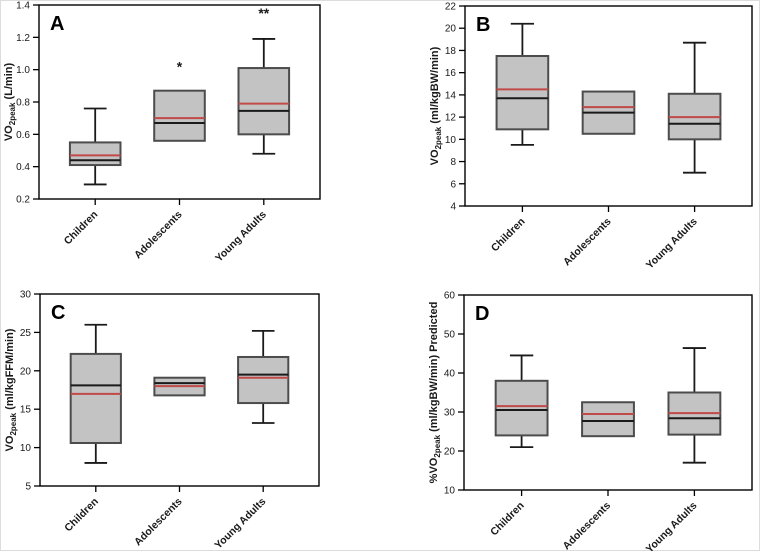 This screenshot has height=551, width=760. What do you see at coordinates (450, 374) in the screenshot?
I see `y-tick-label: 40` at bounding box center [450, 374].